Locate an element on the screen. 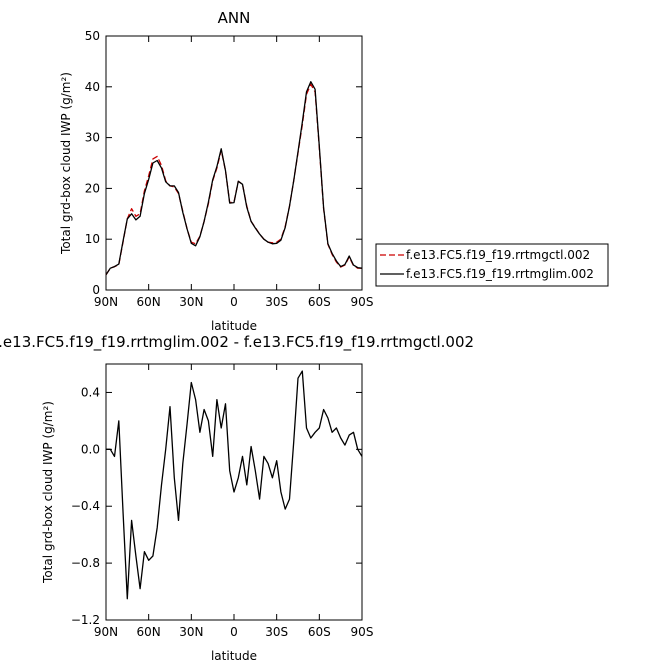  bottom-y-tick-label: −1.2 is located at coordinates (85, 620).